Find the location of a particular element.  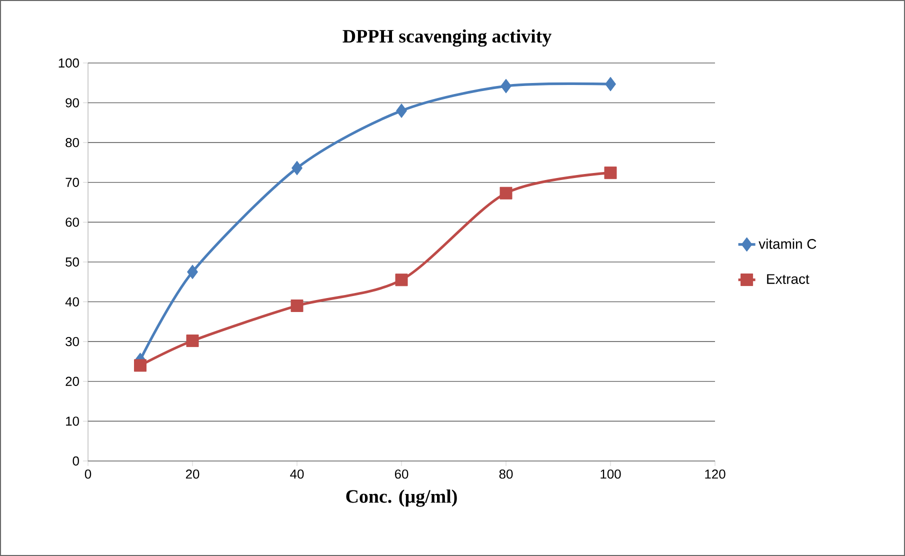

y-tick-label: 80 is located at coordinates (72, 143).